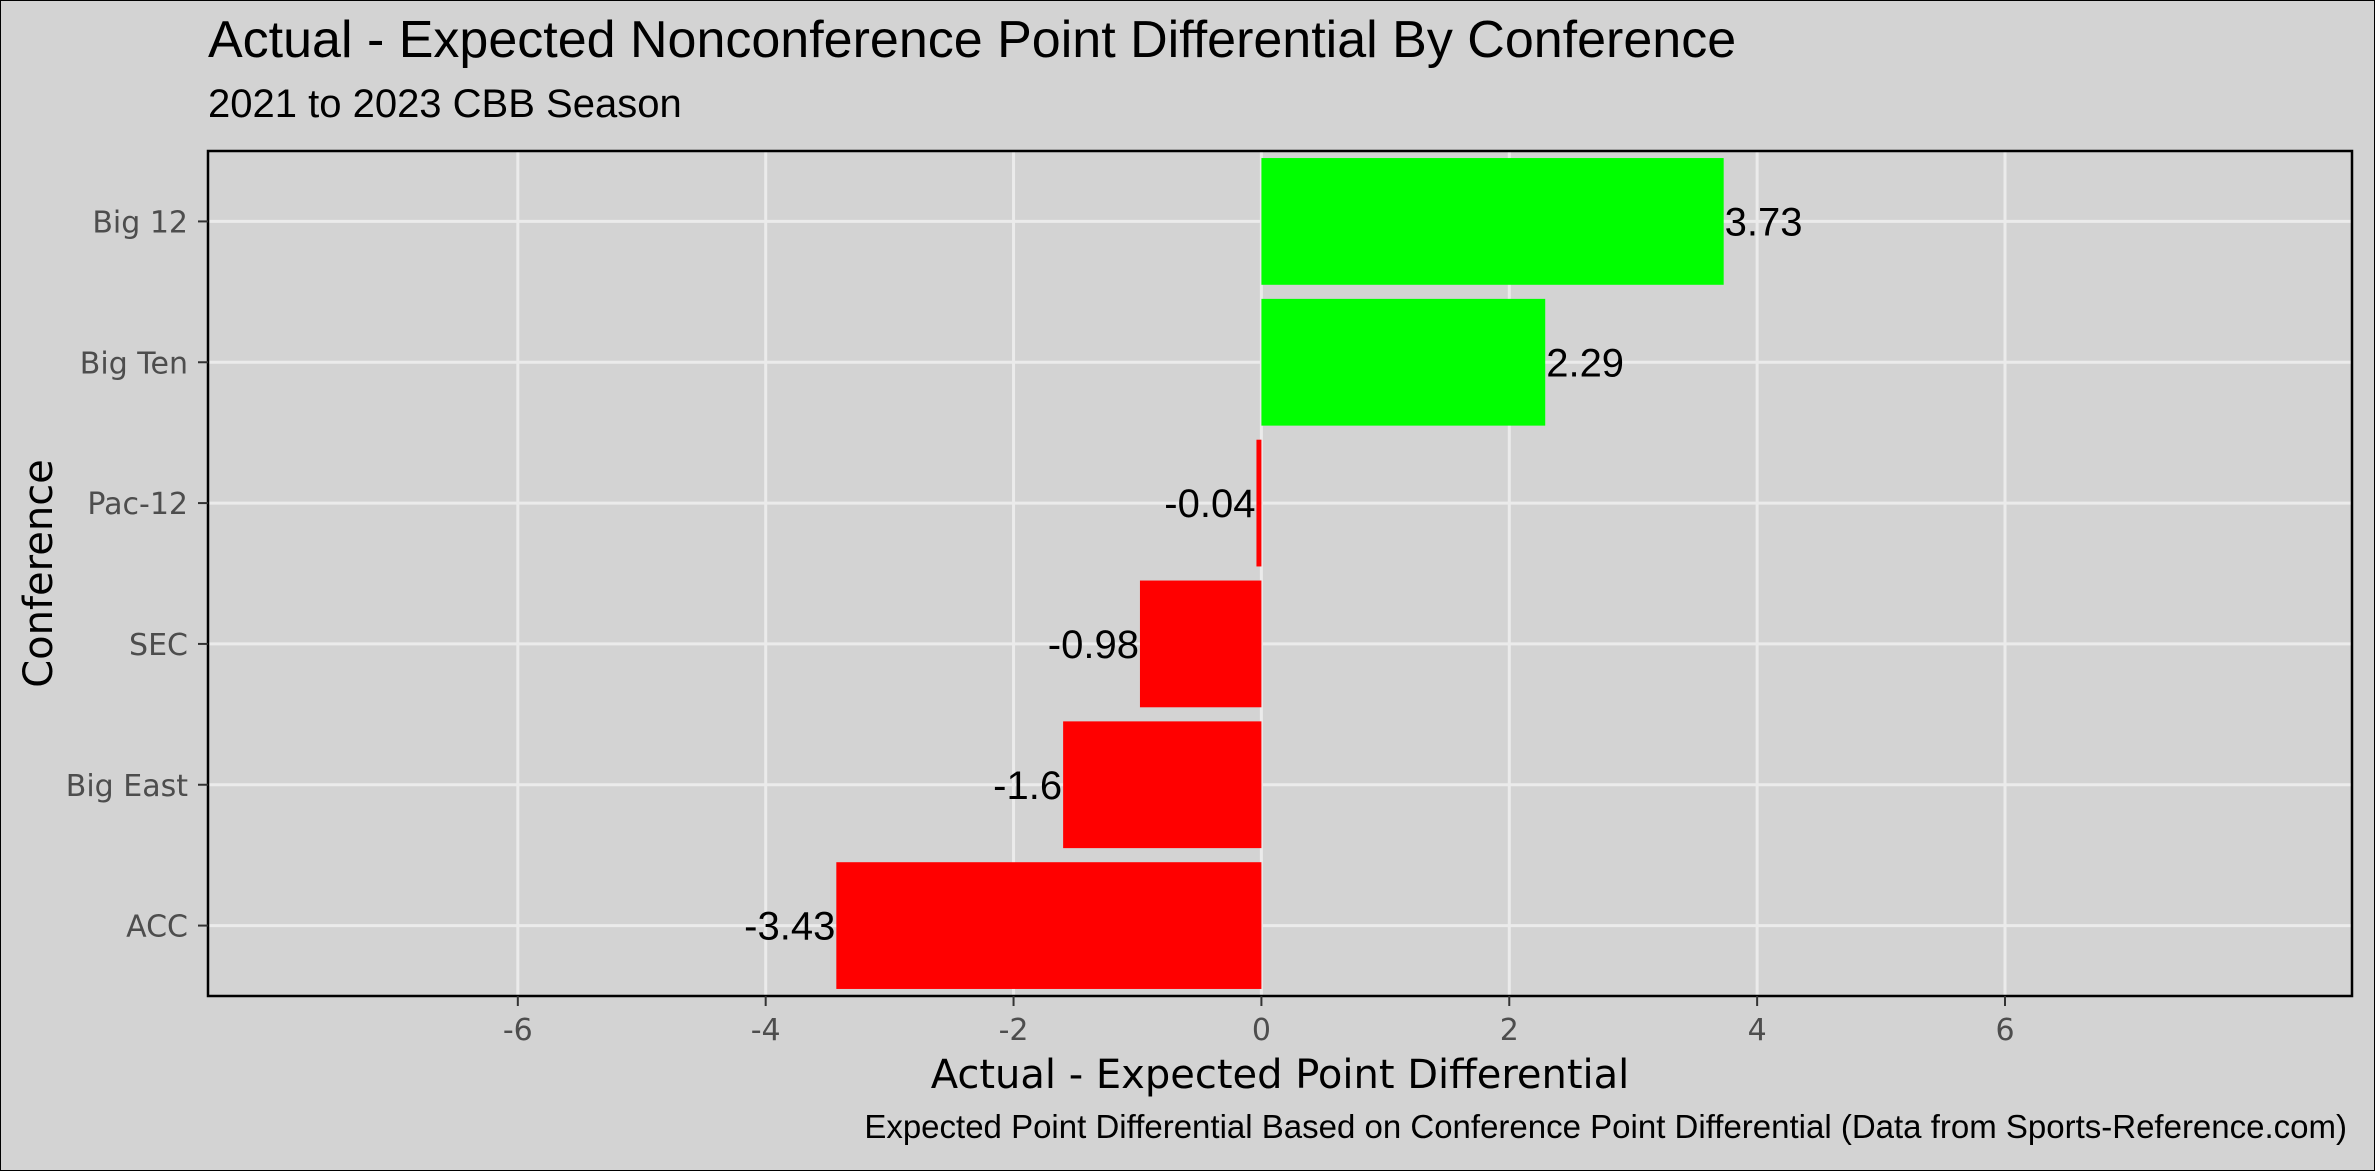 Image resolution: width=2375 pixels, height=1171 pixels. I want to click on data-label: 3.73, so click(1764, 222).